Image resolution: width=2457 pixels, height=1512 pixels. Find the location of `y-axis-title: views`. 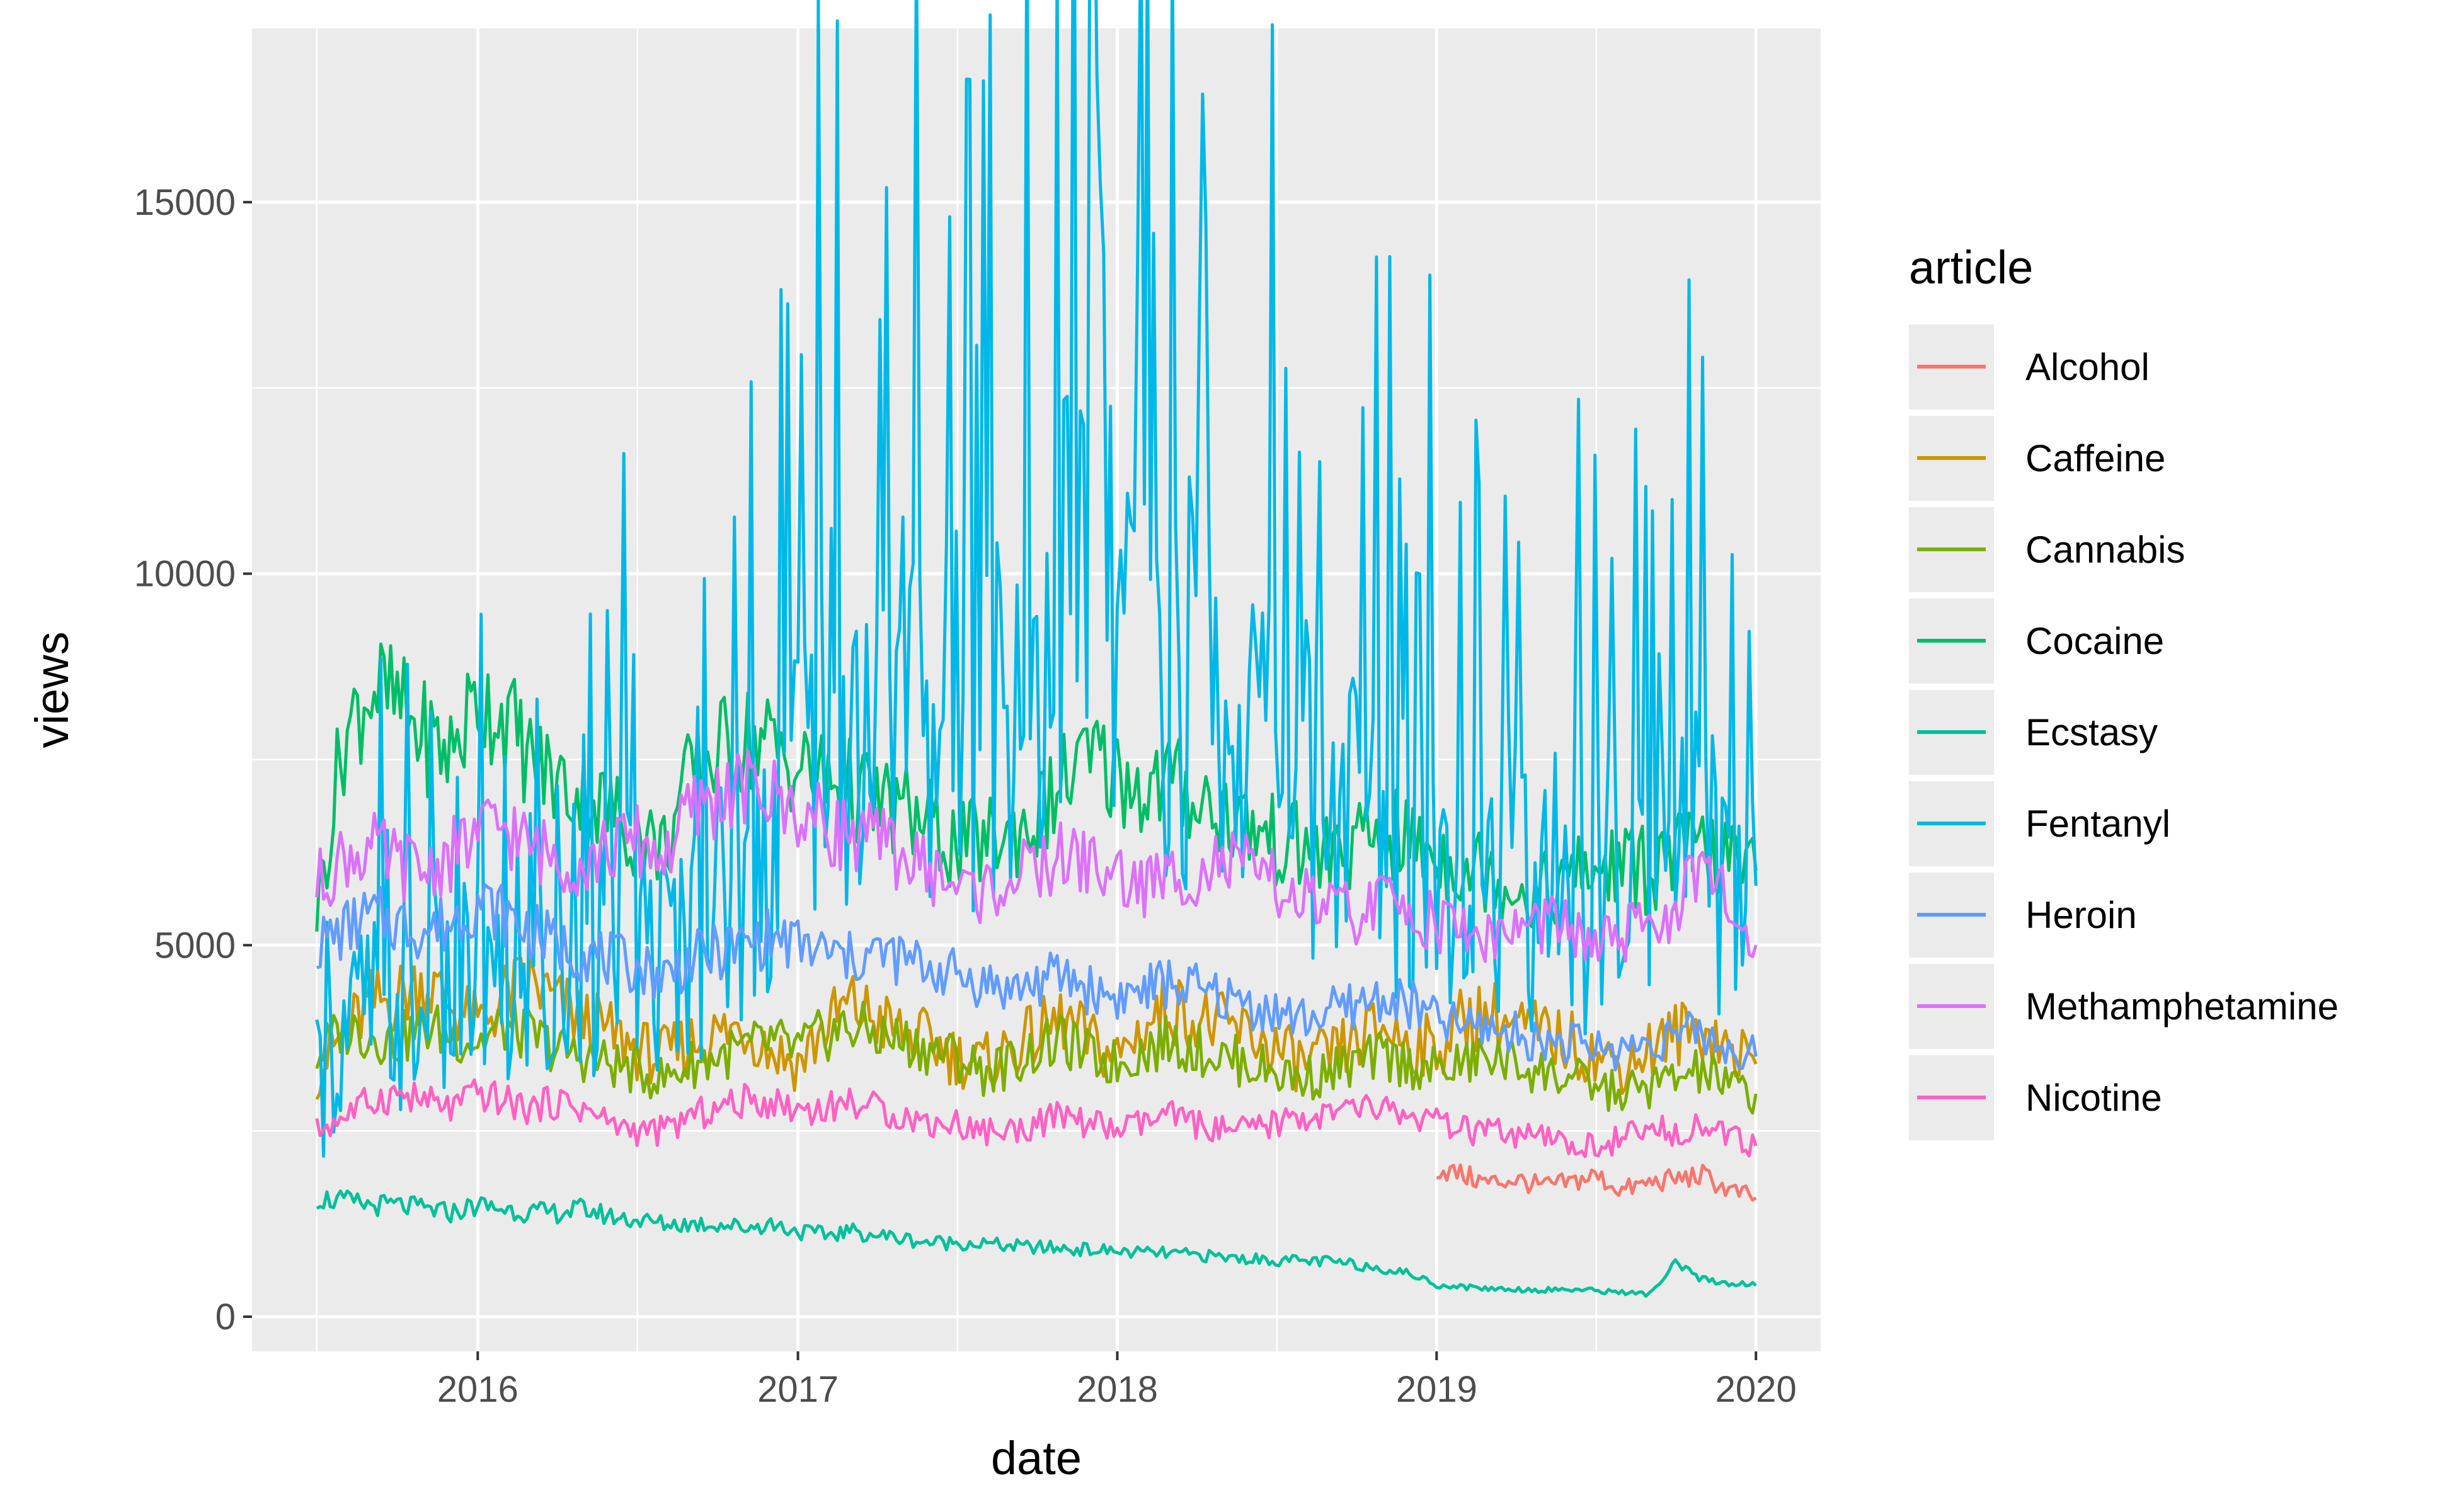

y-axis-title: views is located at coordinates (52, 689).